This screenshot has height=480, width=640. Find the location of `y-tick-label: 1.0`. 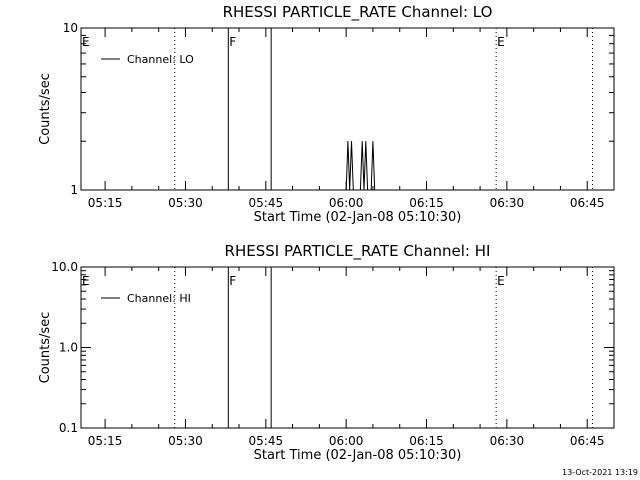

y-tick-label: 1.0 is located at coordinates (68, 348).